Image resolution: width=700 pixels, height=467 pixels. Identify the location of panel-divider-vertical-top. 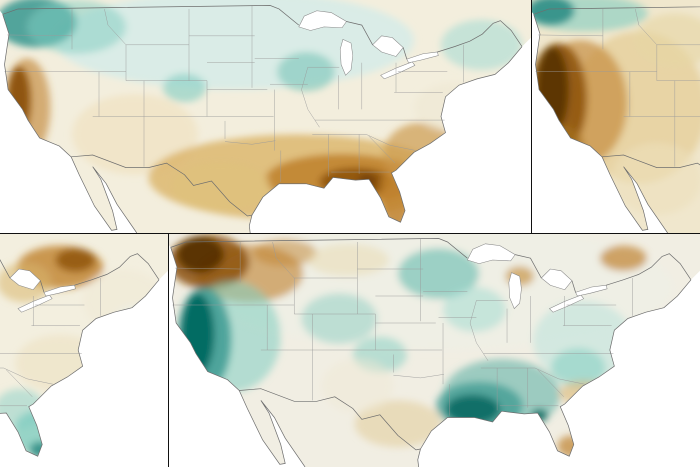
(531, 116).